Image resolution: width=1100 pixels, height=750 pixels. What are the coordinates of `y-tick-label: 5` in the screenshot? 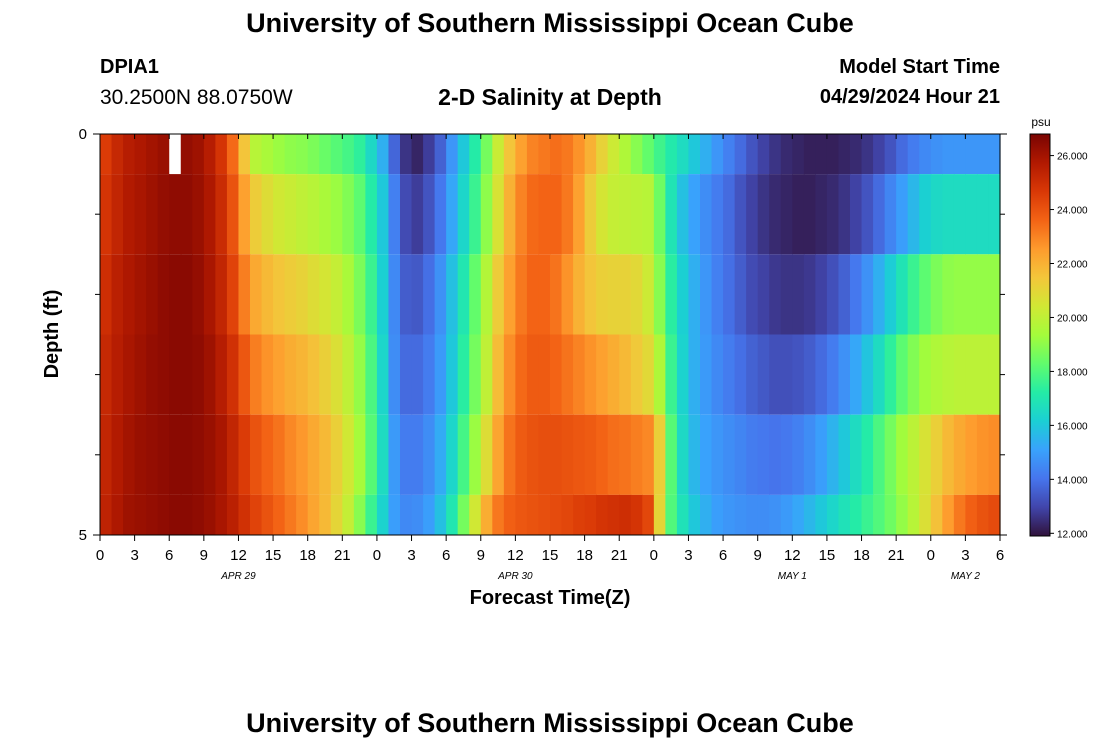 It's located at (83, 535).